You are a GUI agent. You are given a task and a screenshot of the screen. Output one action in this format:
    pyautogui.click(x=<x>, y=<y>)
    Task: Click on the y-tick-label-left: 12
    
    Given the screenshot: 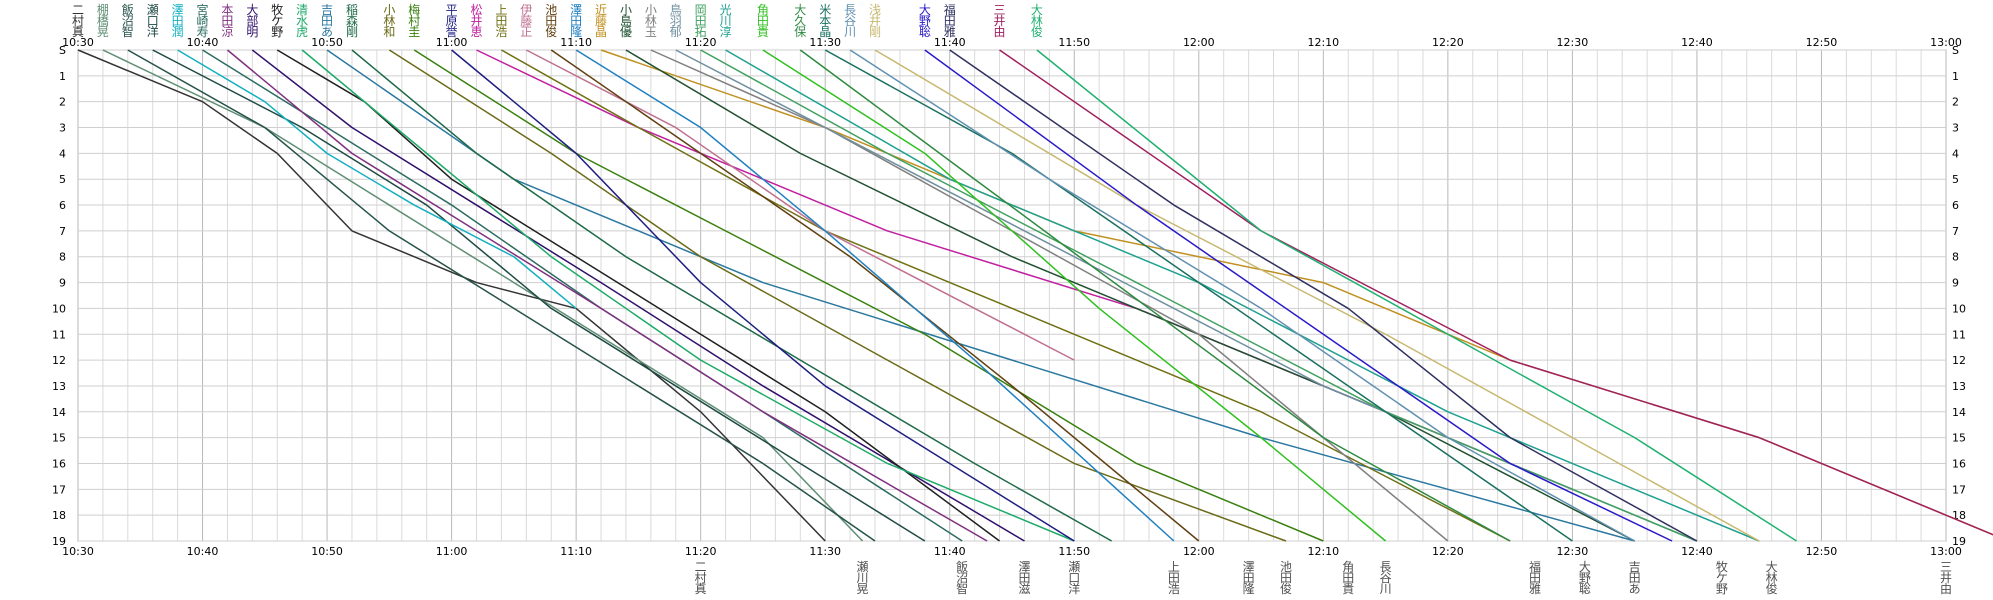 What is the action you would take?
    pyautogui.click(x=59, y=360)
    